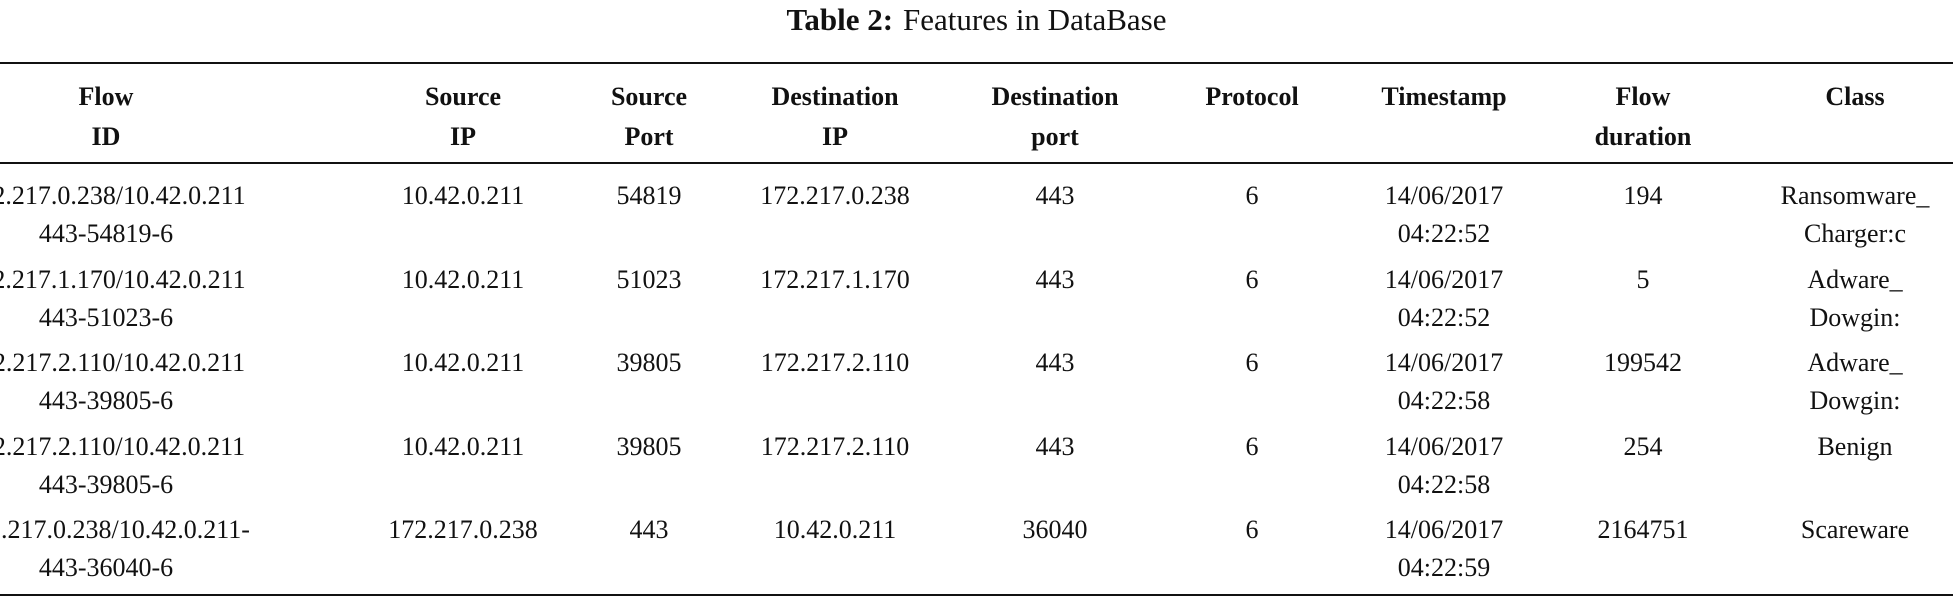 Image resolution: width=1953 pixels, height=598 pixels. What do you see at coordinates (1252, 96) in the screenshot?
I see `header-cell: Protocol` at bounding box center [1252, 96].